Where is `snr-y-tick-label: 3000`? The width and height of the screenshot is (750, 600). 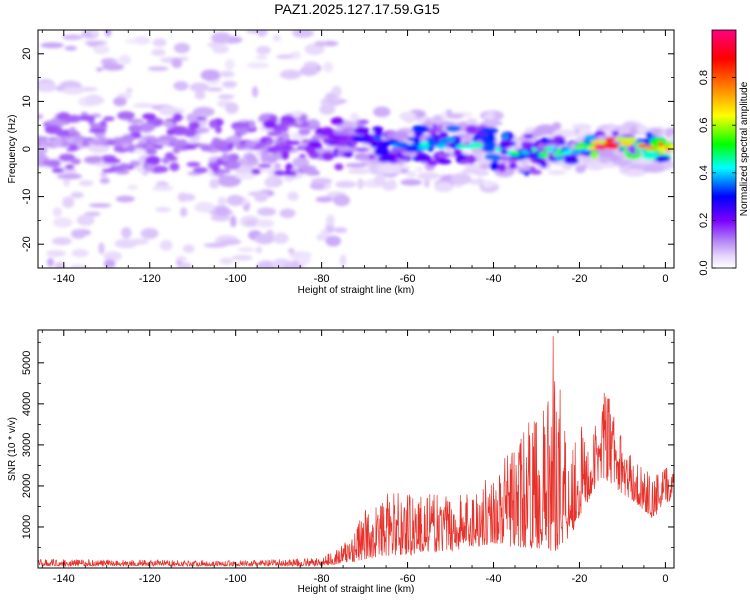
snr-y-tick-label: 3000 is located at coordinates (27, 445).